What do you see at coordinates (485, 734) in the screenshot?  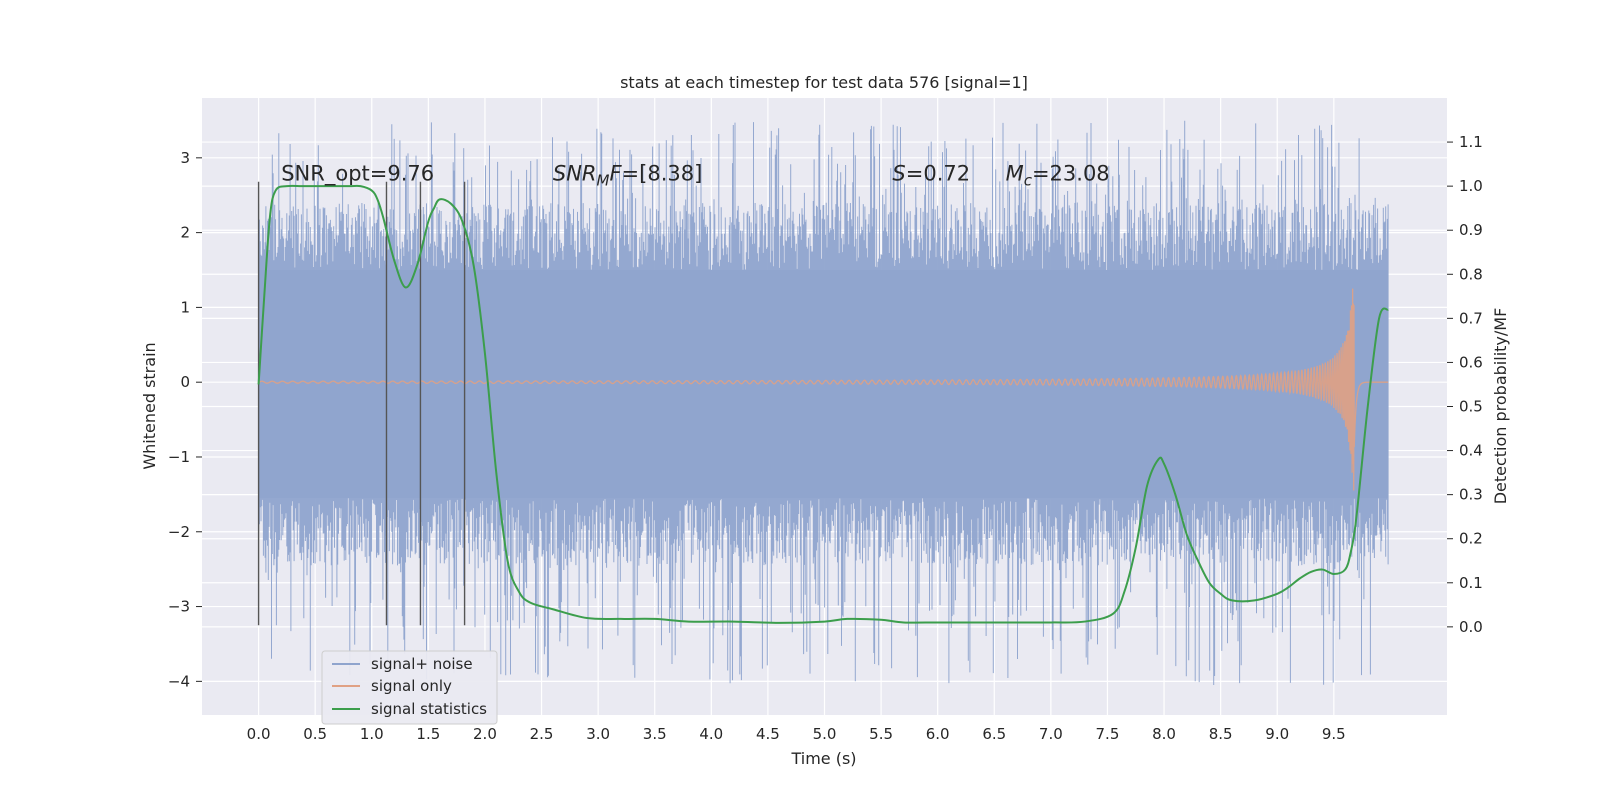 I see `x-tick-label: 2.0` at bounding box center [485, 734].